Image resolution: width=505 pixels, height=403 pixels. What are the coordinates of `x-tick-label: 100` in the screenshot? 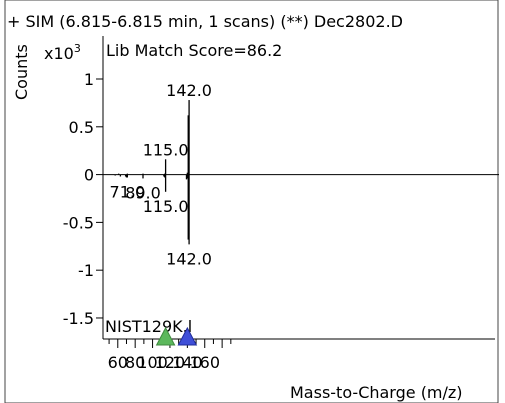 It's located at (152, 362).